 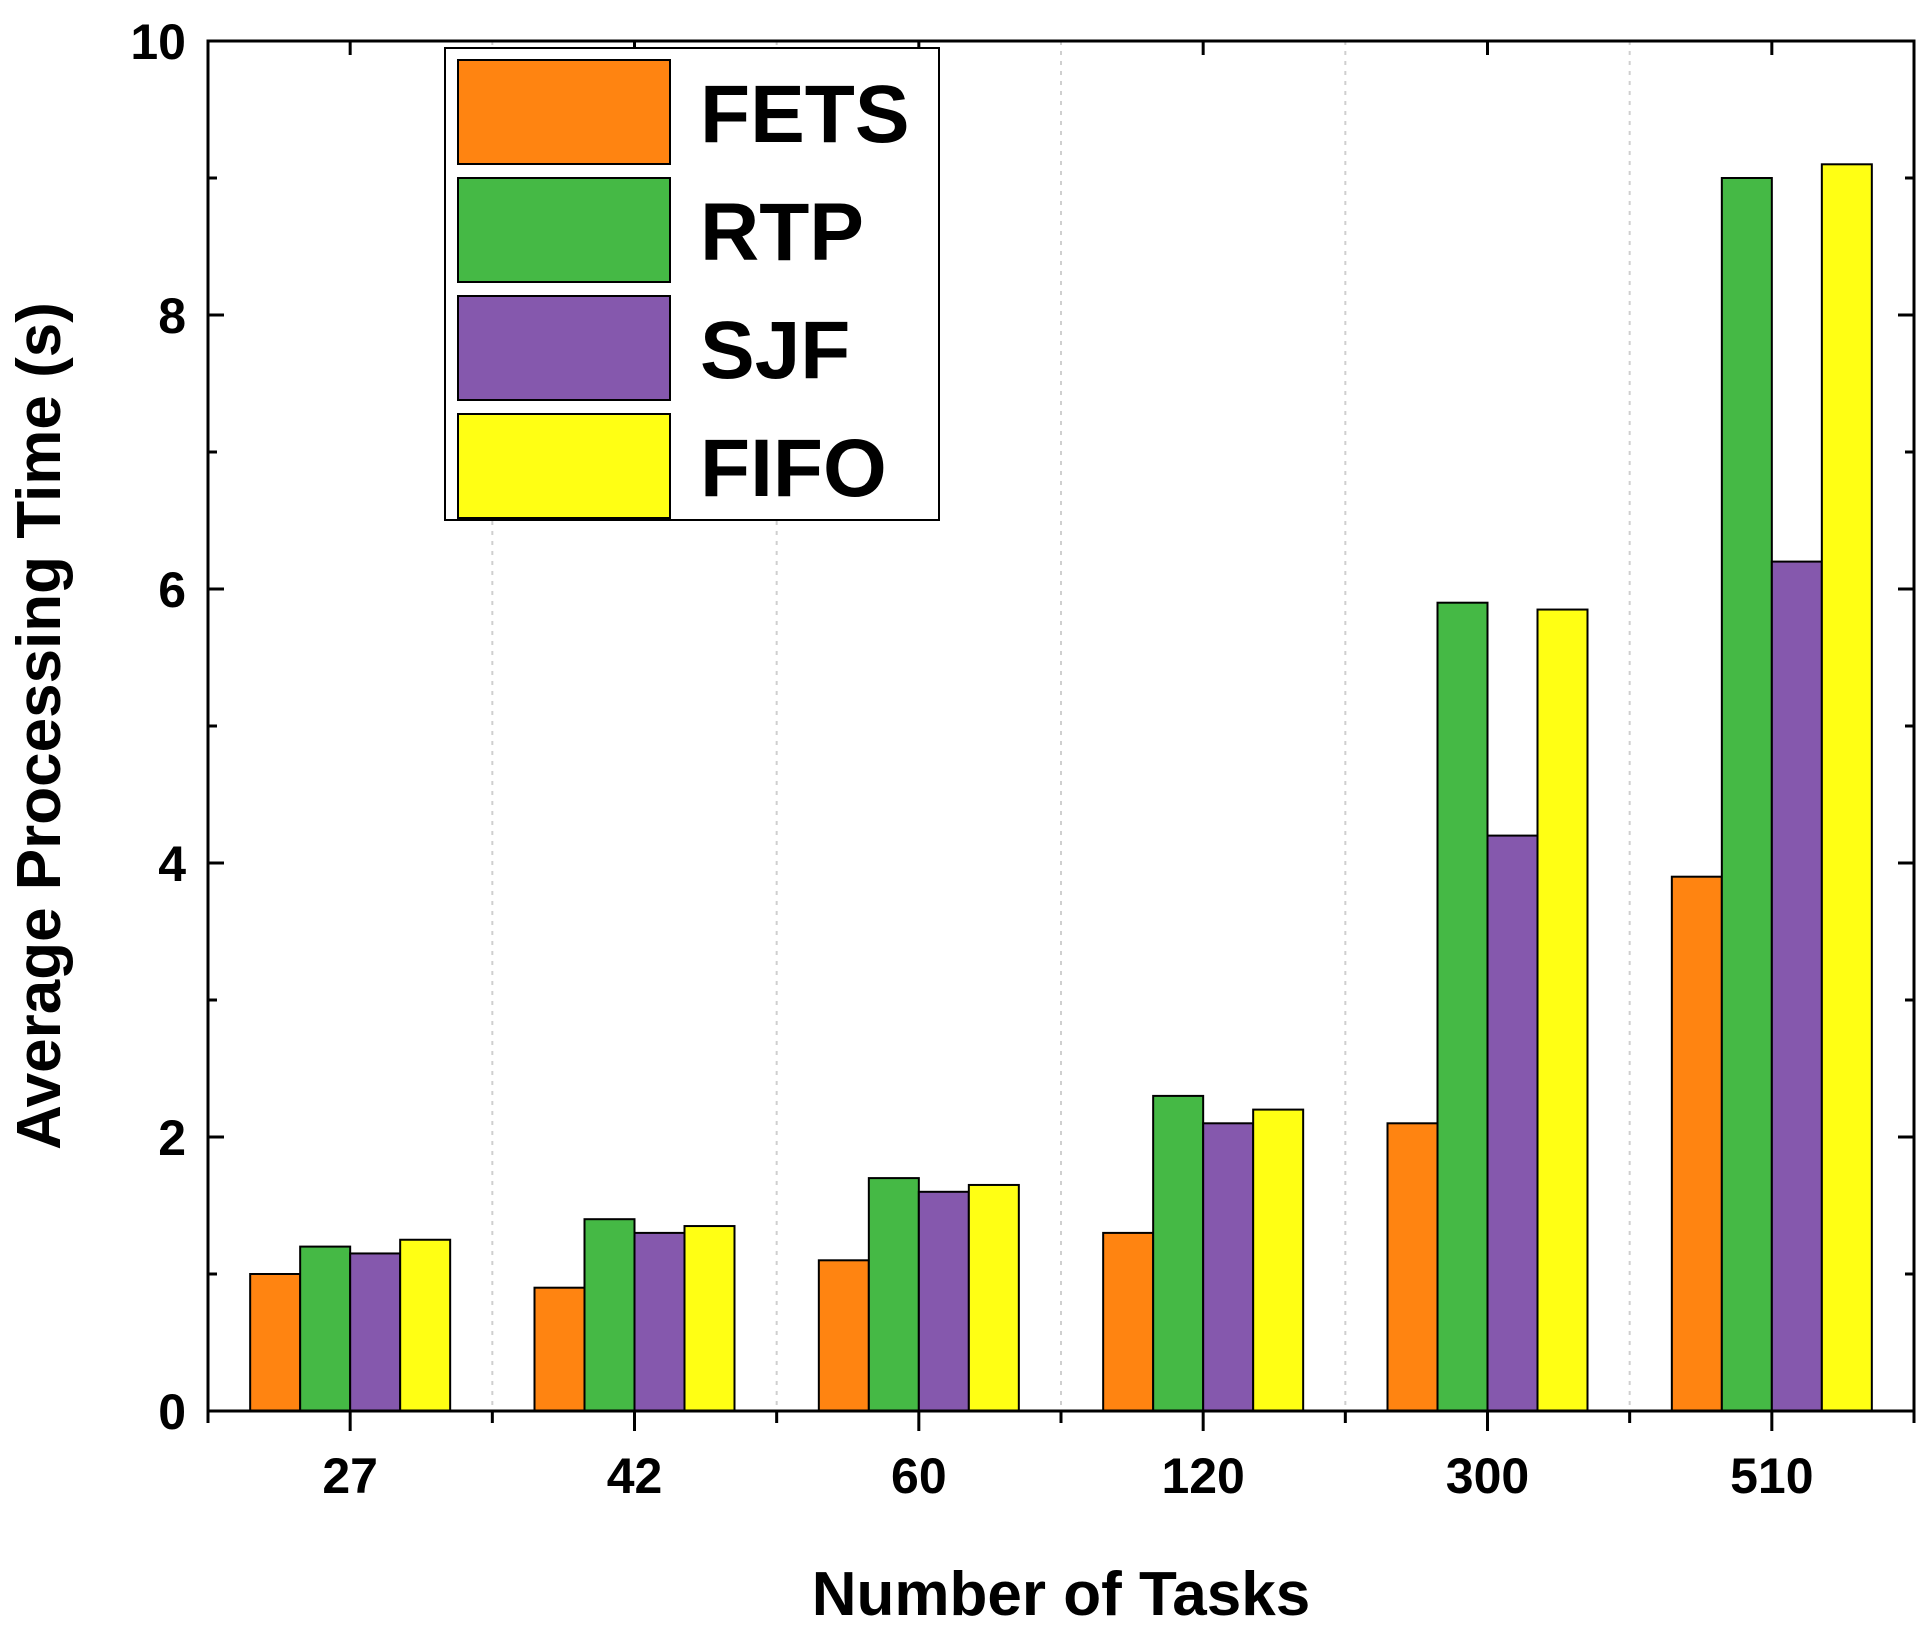 What do you see at coordinates (1202, 1476) in the screenshot?
I see `x-tick-label: 120` at bounding box center [1202, 1476].